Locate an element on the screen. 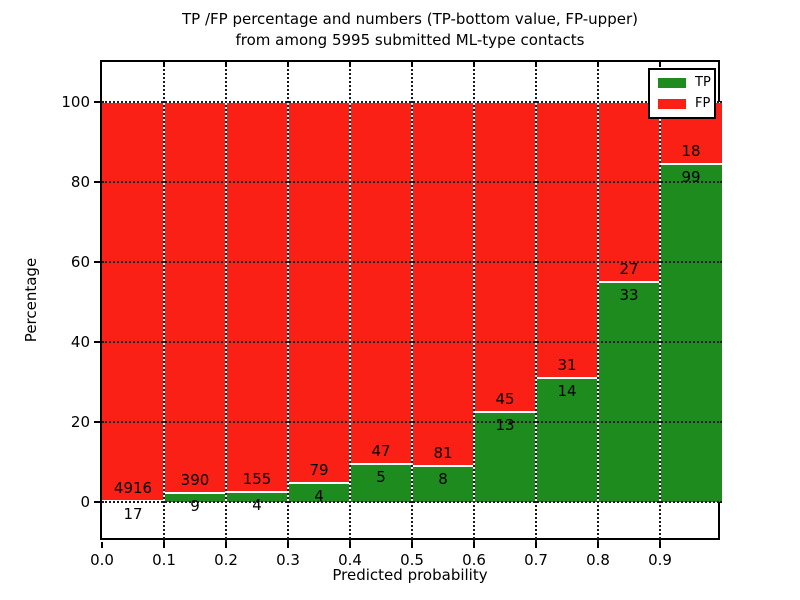 This screenshot has height=600, width=800. x-tick-label: 0.6 is located at coordinates (474, 560).